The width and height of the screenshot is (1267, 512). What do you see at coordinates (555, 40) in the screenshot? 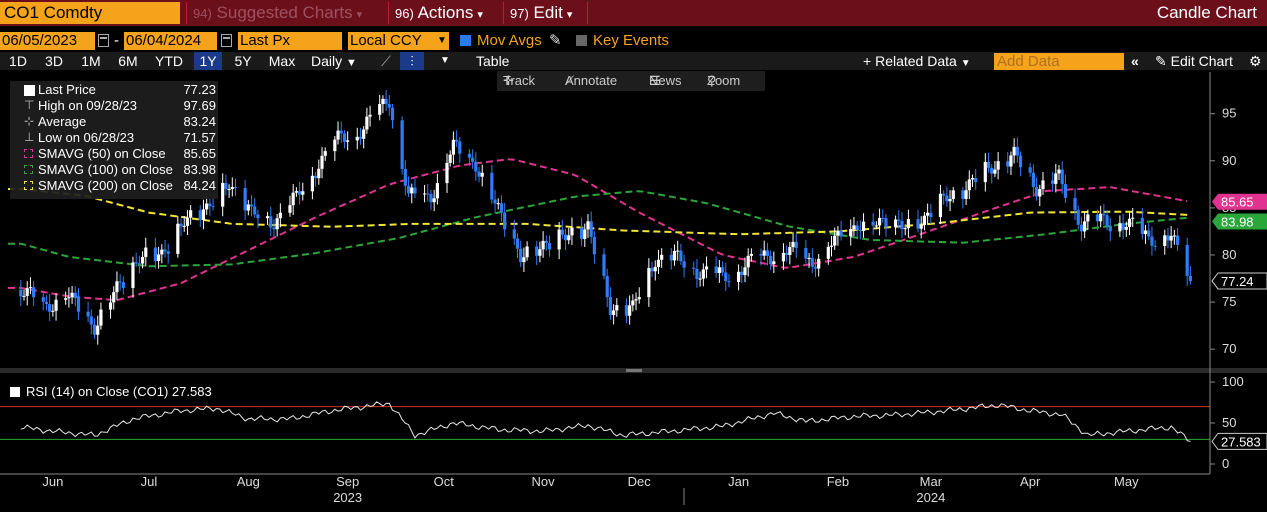
I see `pencil-icon: ✎` at bounding box center [555, 40].